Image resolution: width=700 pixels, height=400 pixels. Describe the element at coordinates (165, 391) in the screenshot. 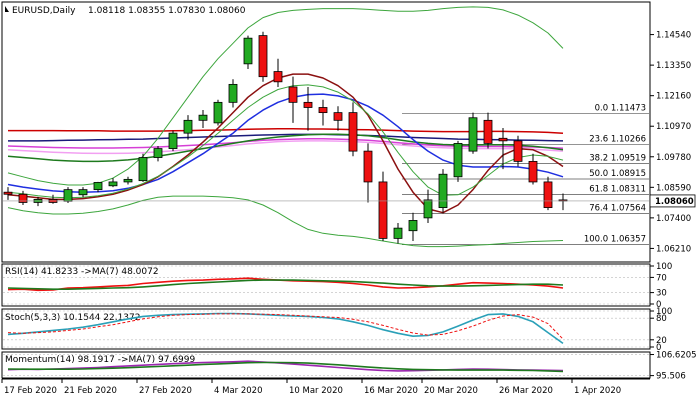

I see `x-tick-label: 27 Feb 2020` at that location.